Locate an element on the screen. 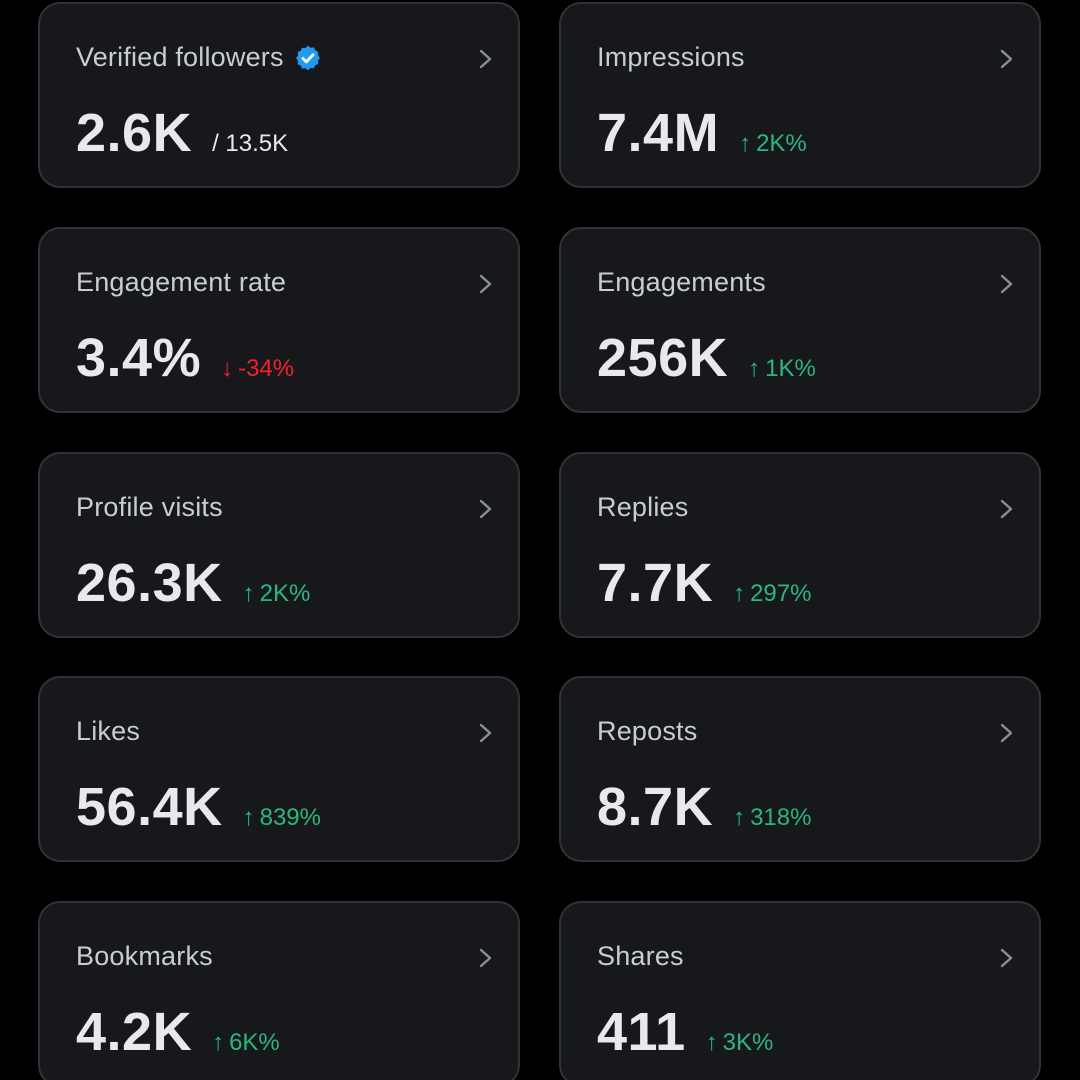 The width and height of the screenshot is (1080, 1080). card-value-row: 4.2K ↑ 6K% is located at coordinates (178, 1032).